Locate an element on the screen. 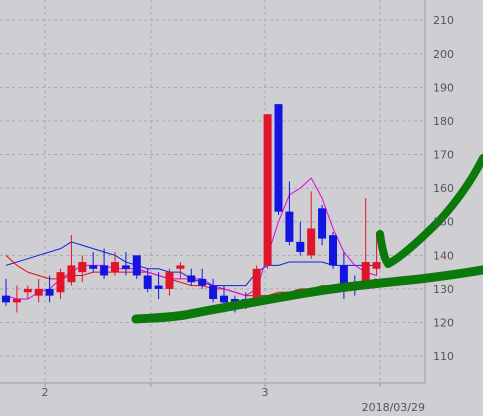  y-tick-label: 160 is located at coordinates (443, 188).